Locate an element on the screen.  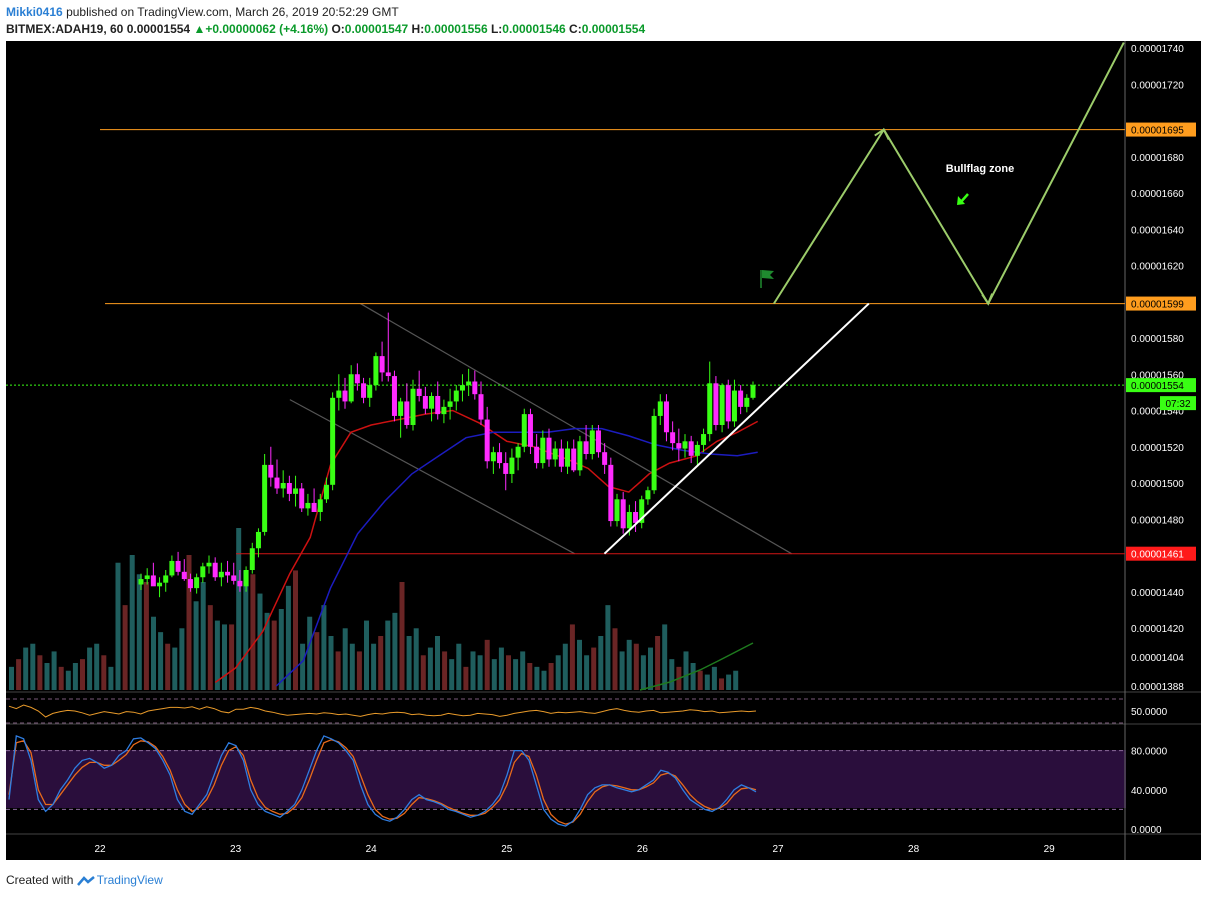
author-name: Mikki0416 is located at coordinates (34, 12).